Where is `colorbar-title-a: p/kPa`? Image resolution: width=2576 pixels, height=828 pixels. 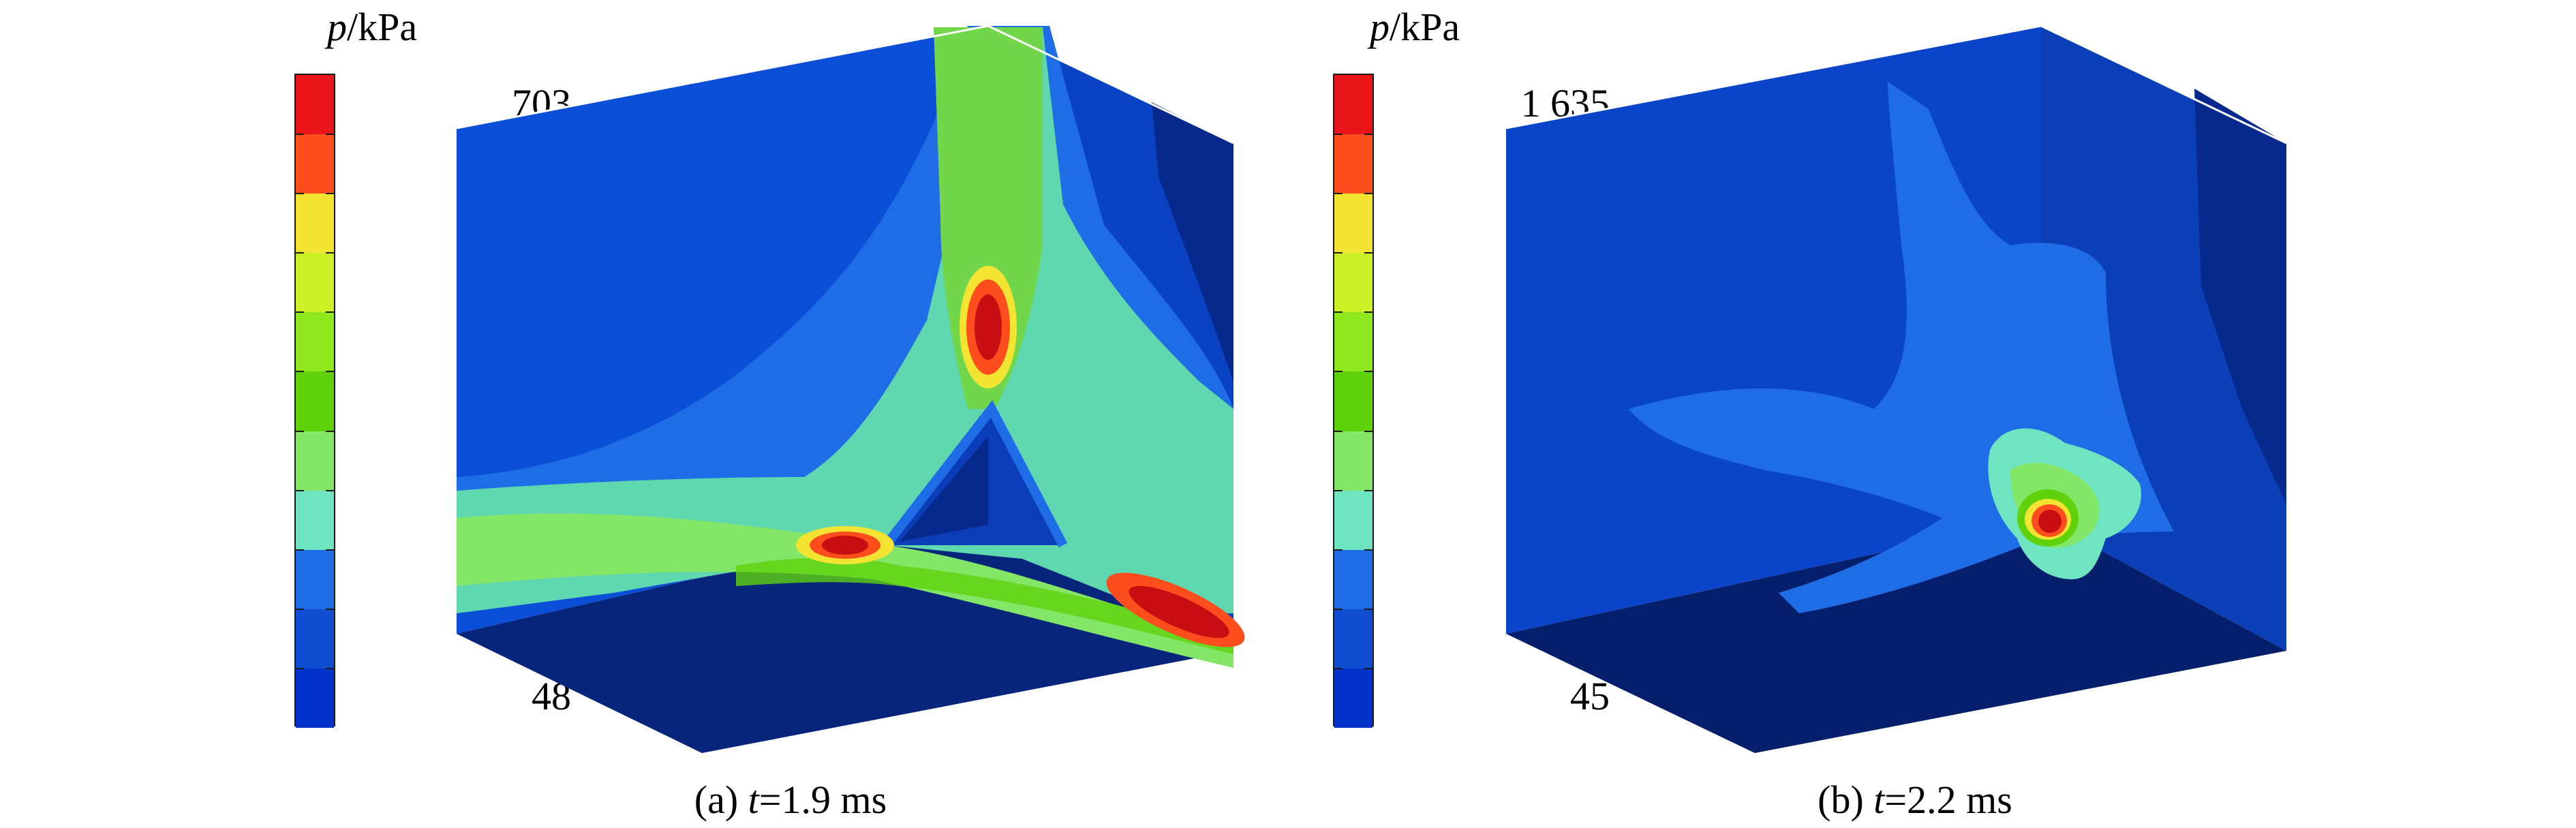 colorbar-title-a: p/kPa is located at coordinates (372, 27).